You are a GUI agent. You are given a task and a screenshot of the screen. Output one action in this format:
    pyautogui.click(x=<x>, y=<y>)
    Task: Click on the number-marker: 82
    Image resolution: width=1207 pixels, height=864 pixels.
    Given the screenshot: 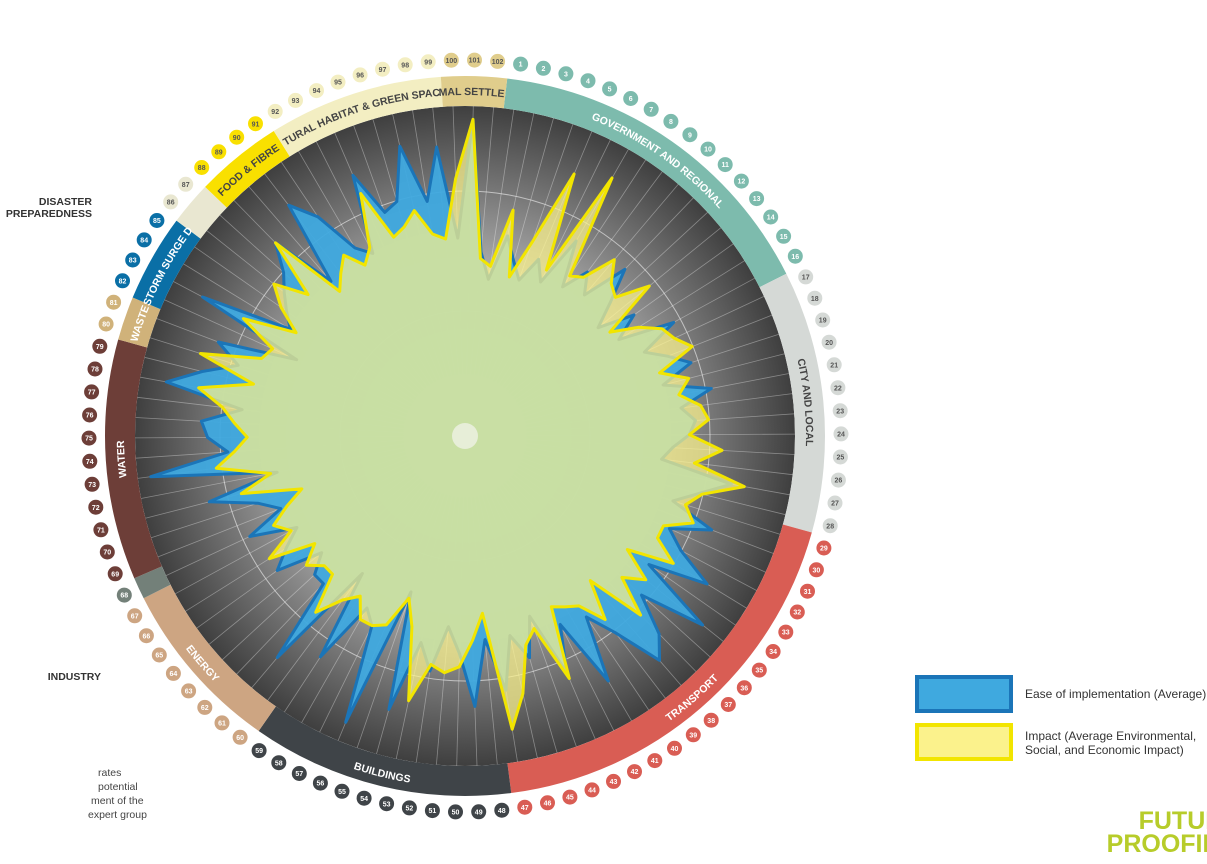 What is the action you would take?
    pyautogui.click(x=122, y=281)
    